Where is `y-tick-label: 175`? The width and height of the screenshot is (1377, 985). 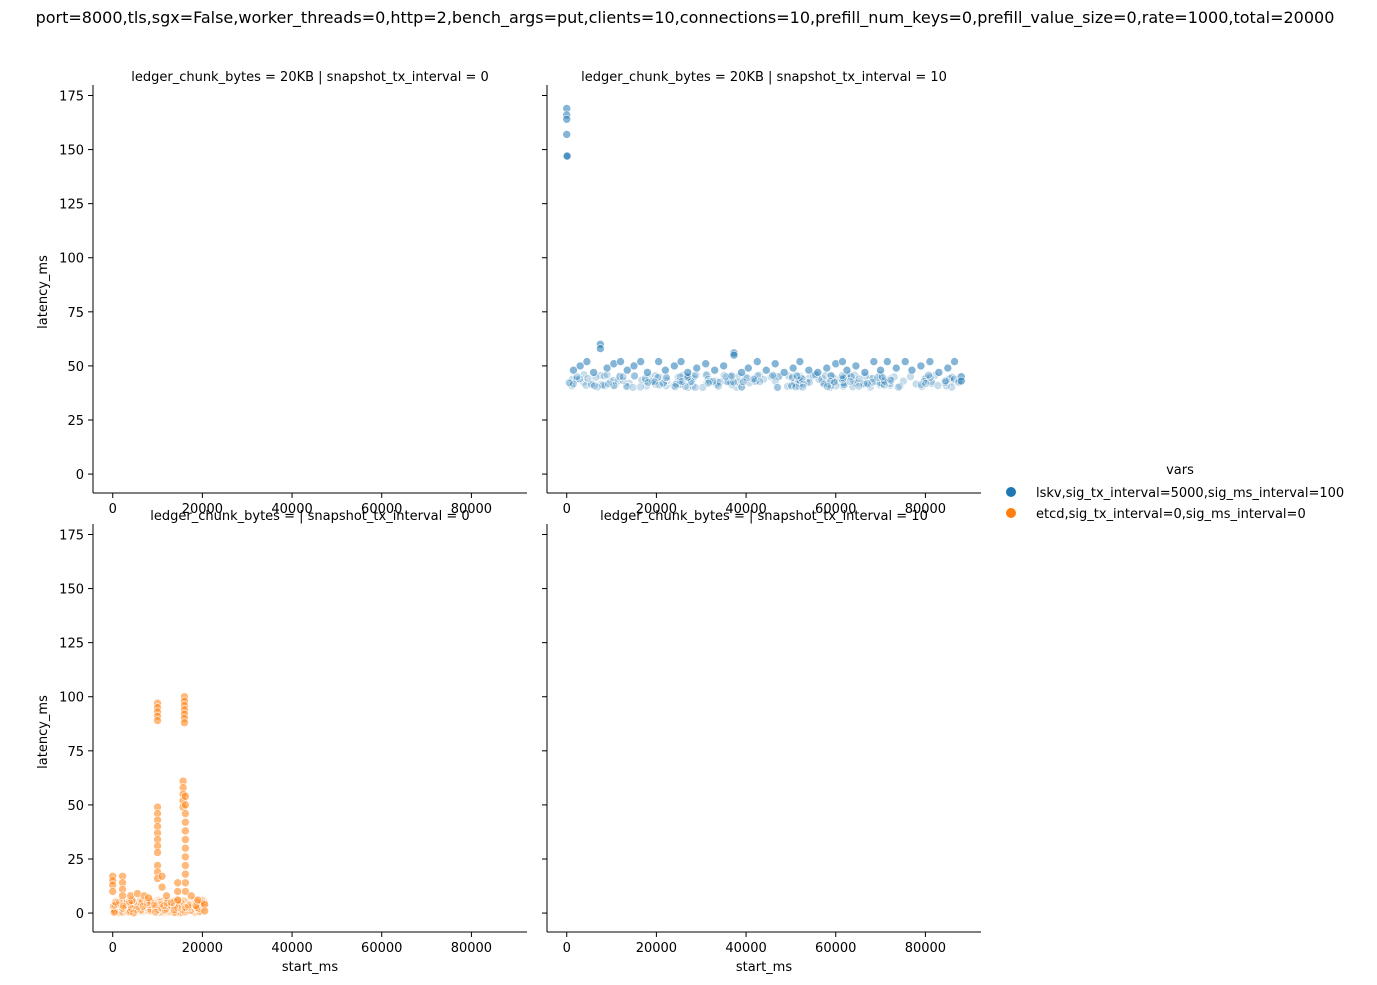 y-tick-label: 175 is located at coordinates (71, 96).